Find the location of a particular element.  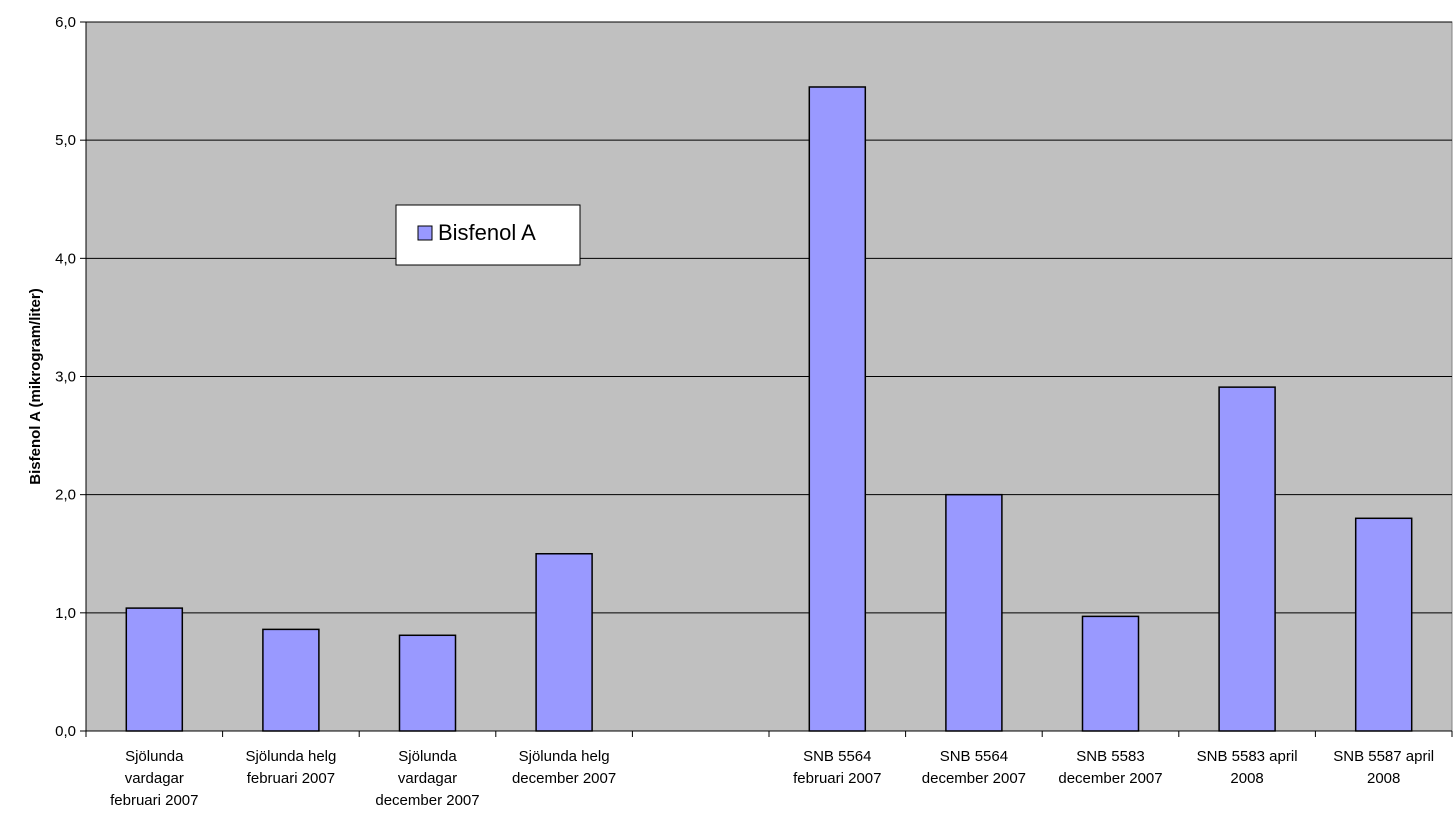

y-tick-label: 6,0 is located at coordinates (65, 22).